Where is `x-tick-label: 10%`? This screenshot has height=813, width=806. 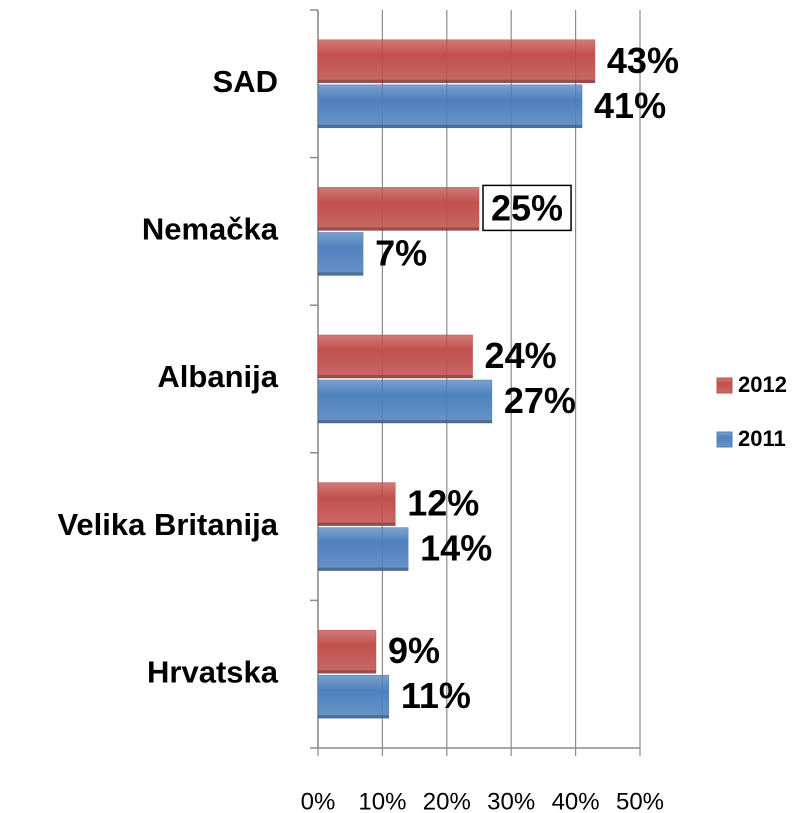 x-tick-label: 10% is located at coordinates (382, 800).